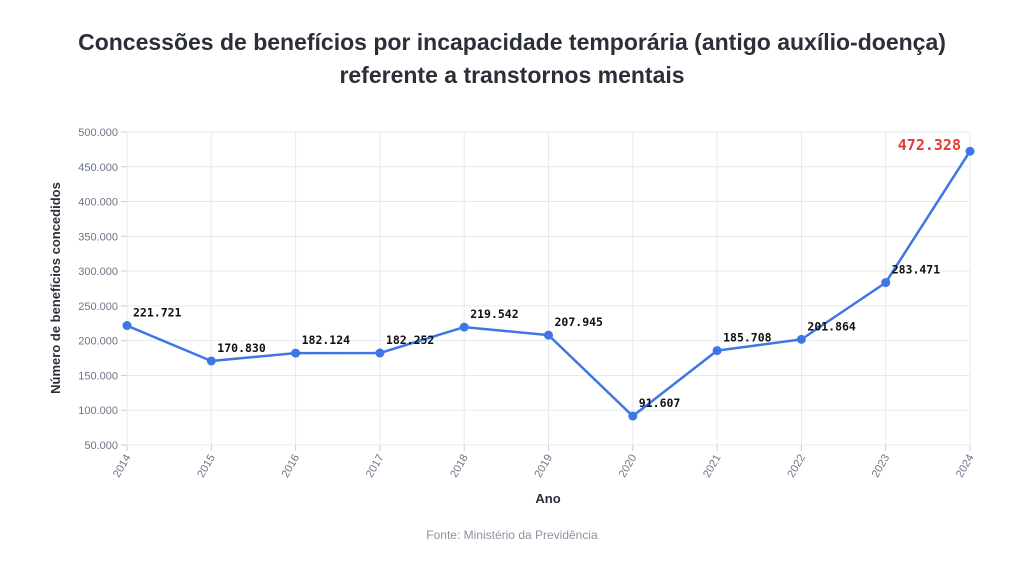  What do you see at coordinates (410, 340) in the screenshot?
I see `data-label: 182.252` at bounding box center [410, 340].